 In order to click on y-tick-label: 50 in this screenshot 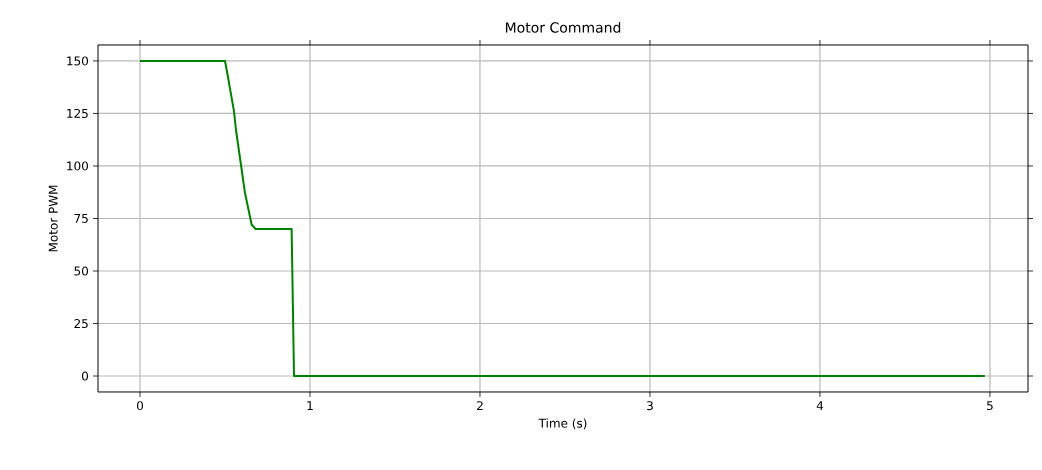, I will do `click(81, 271)`.